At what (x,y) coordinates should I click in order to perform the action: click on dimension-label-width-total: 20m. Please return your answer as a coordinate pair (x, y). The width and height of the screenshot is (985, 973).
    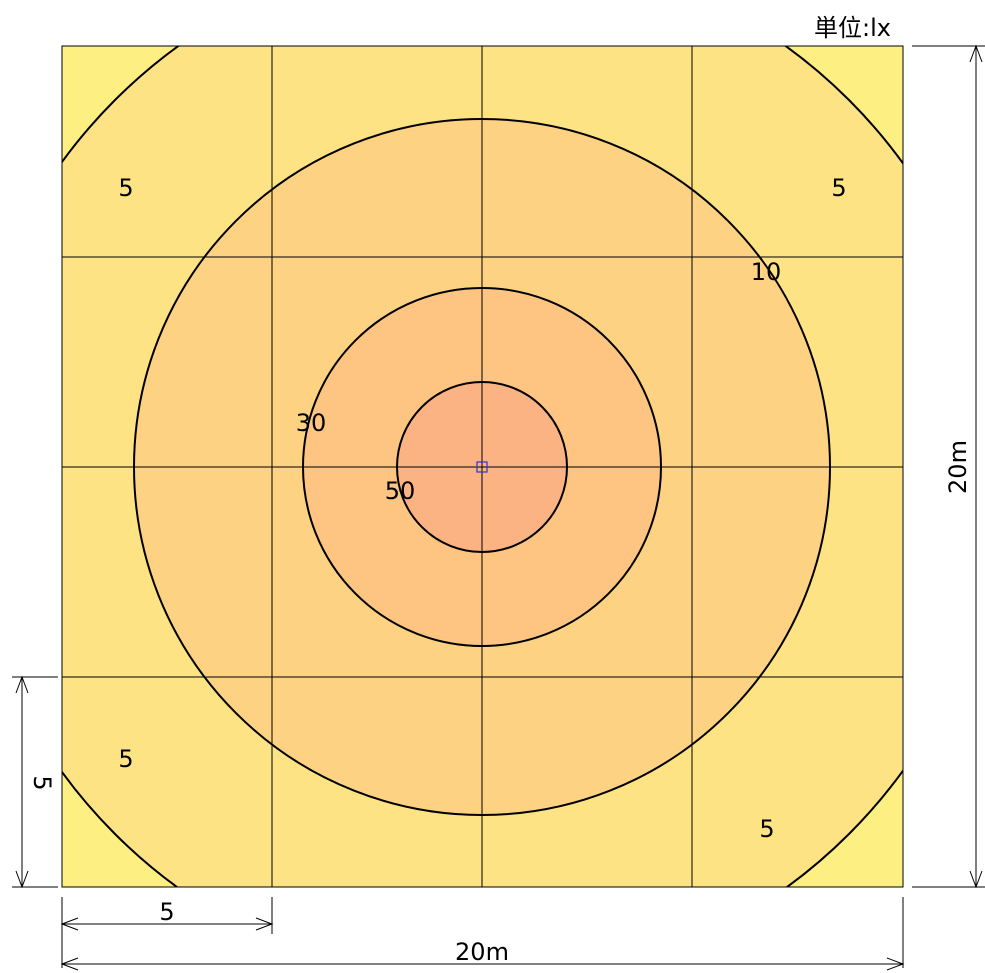
    Looking at the image, I should click on (482, 952).